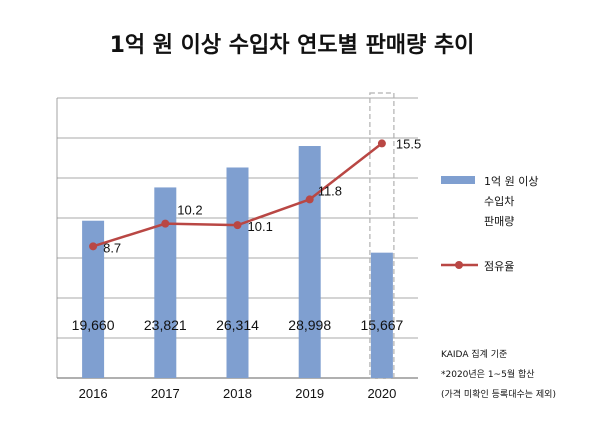  I want to click on bar-value-label-2016: 19,660, so click(93, 325).